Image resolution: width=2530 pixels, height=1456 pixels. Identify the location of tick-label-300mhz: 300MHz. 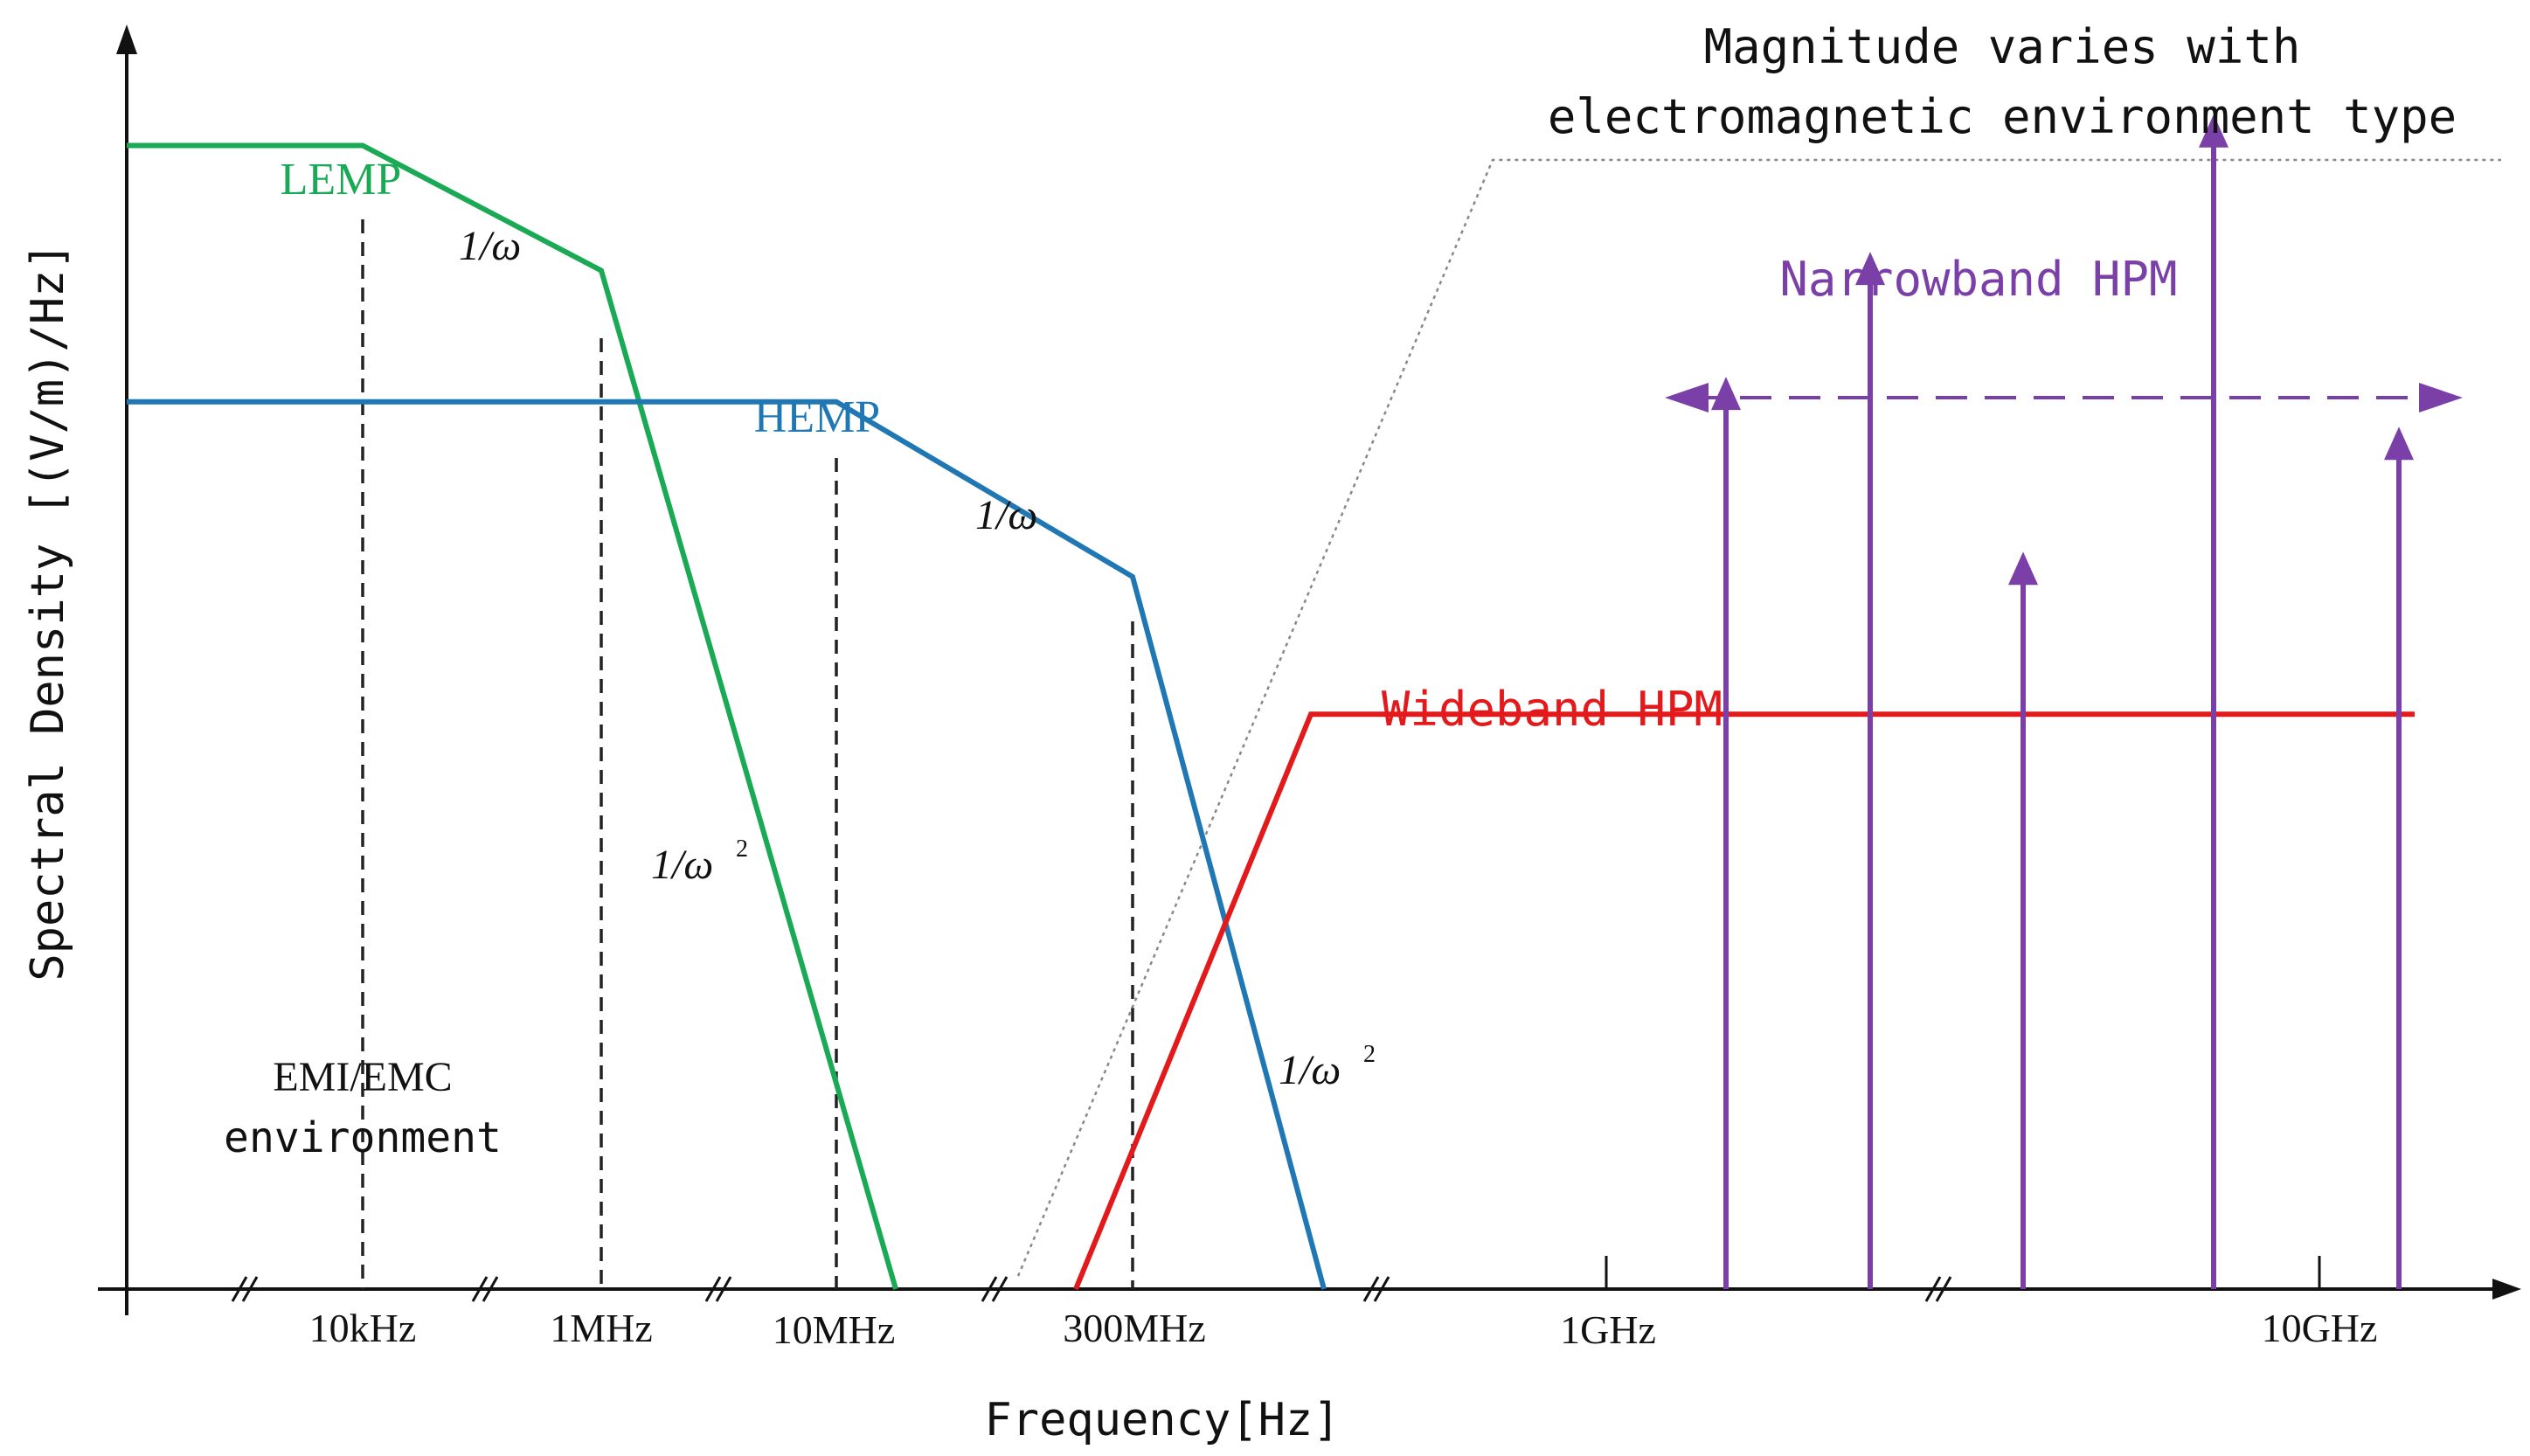
(1134, 1328).